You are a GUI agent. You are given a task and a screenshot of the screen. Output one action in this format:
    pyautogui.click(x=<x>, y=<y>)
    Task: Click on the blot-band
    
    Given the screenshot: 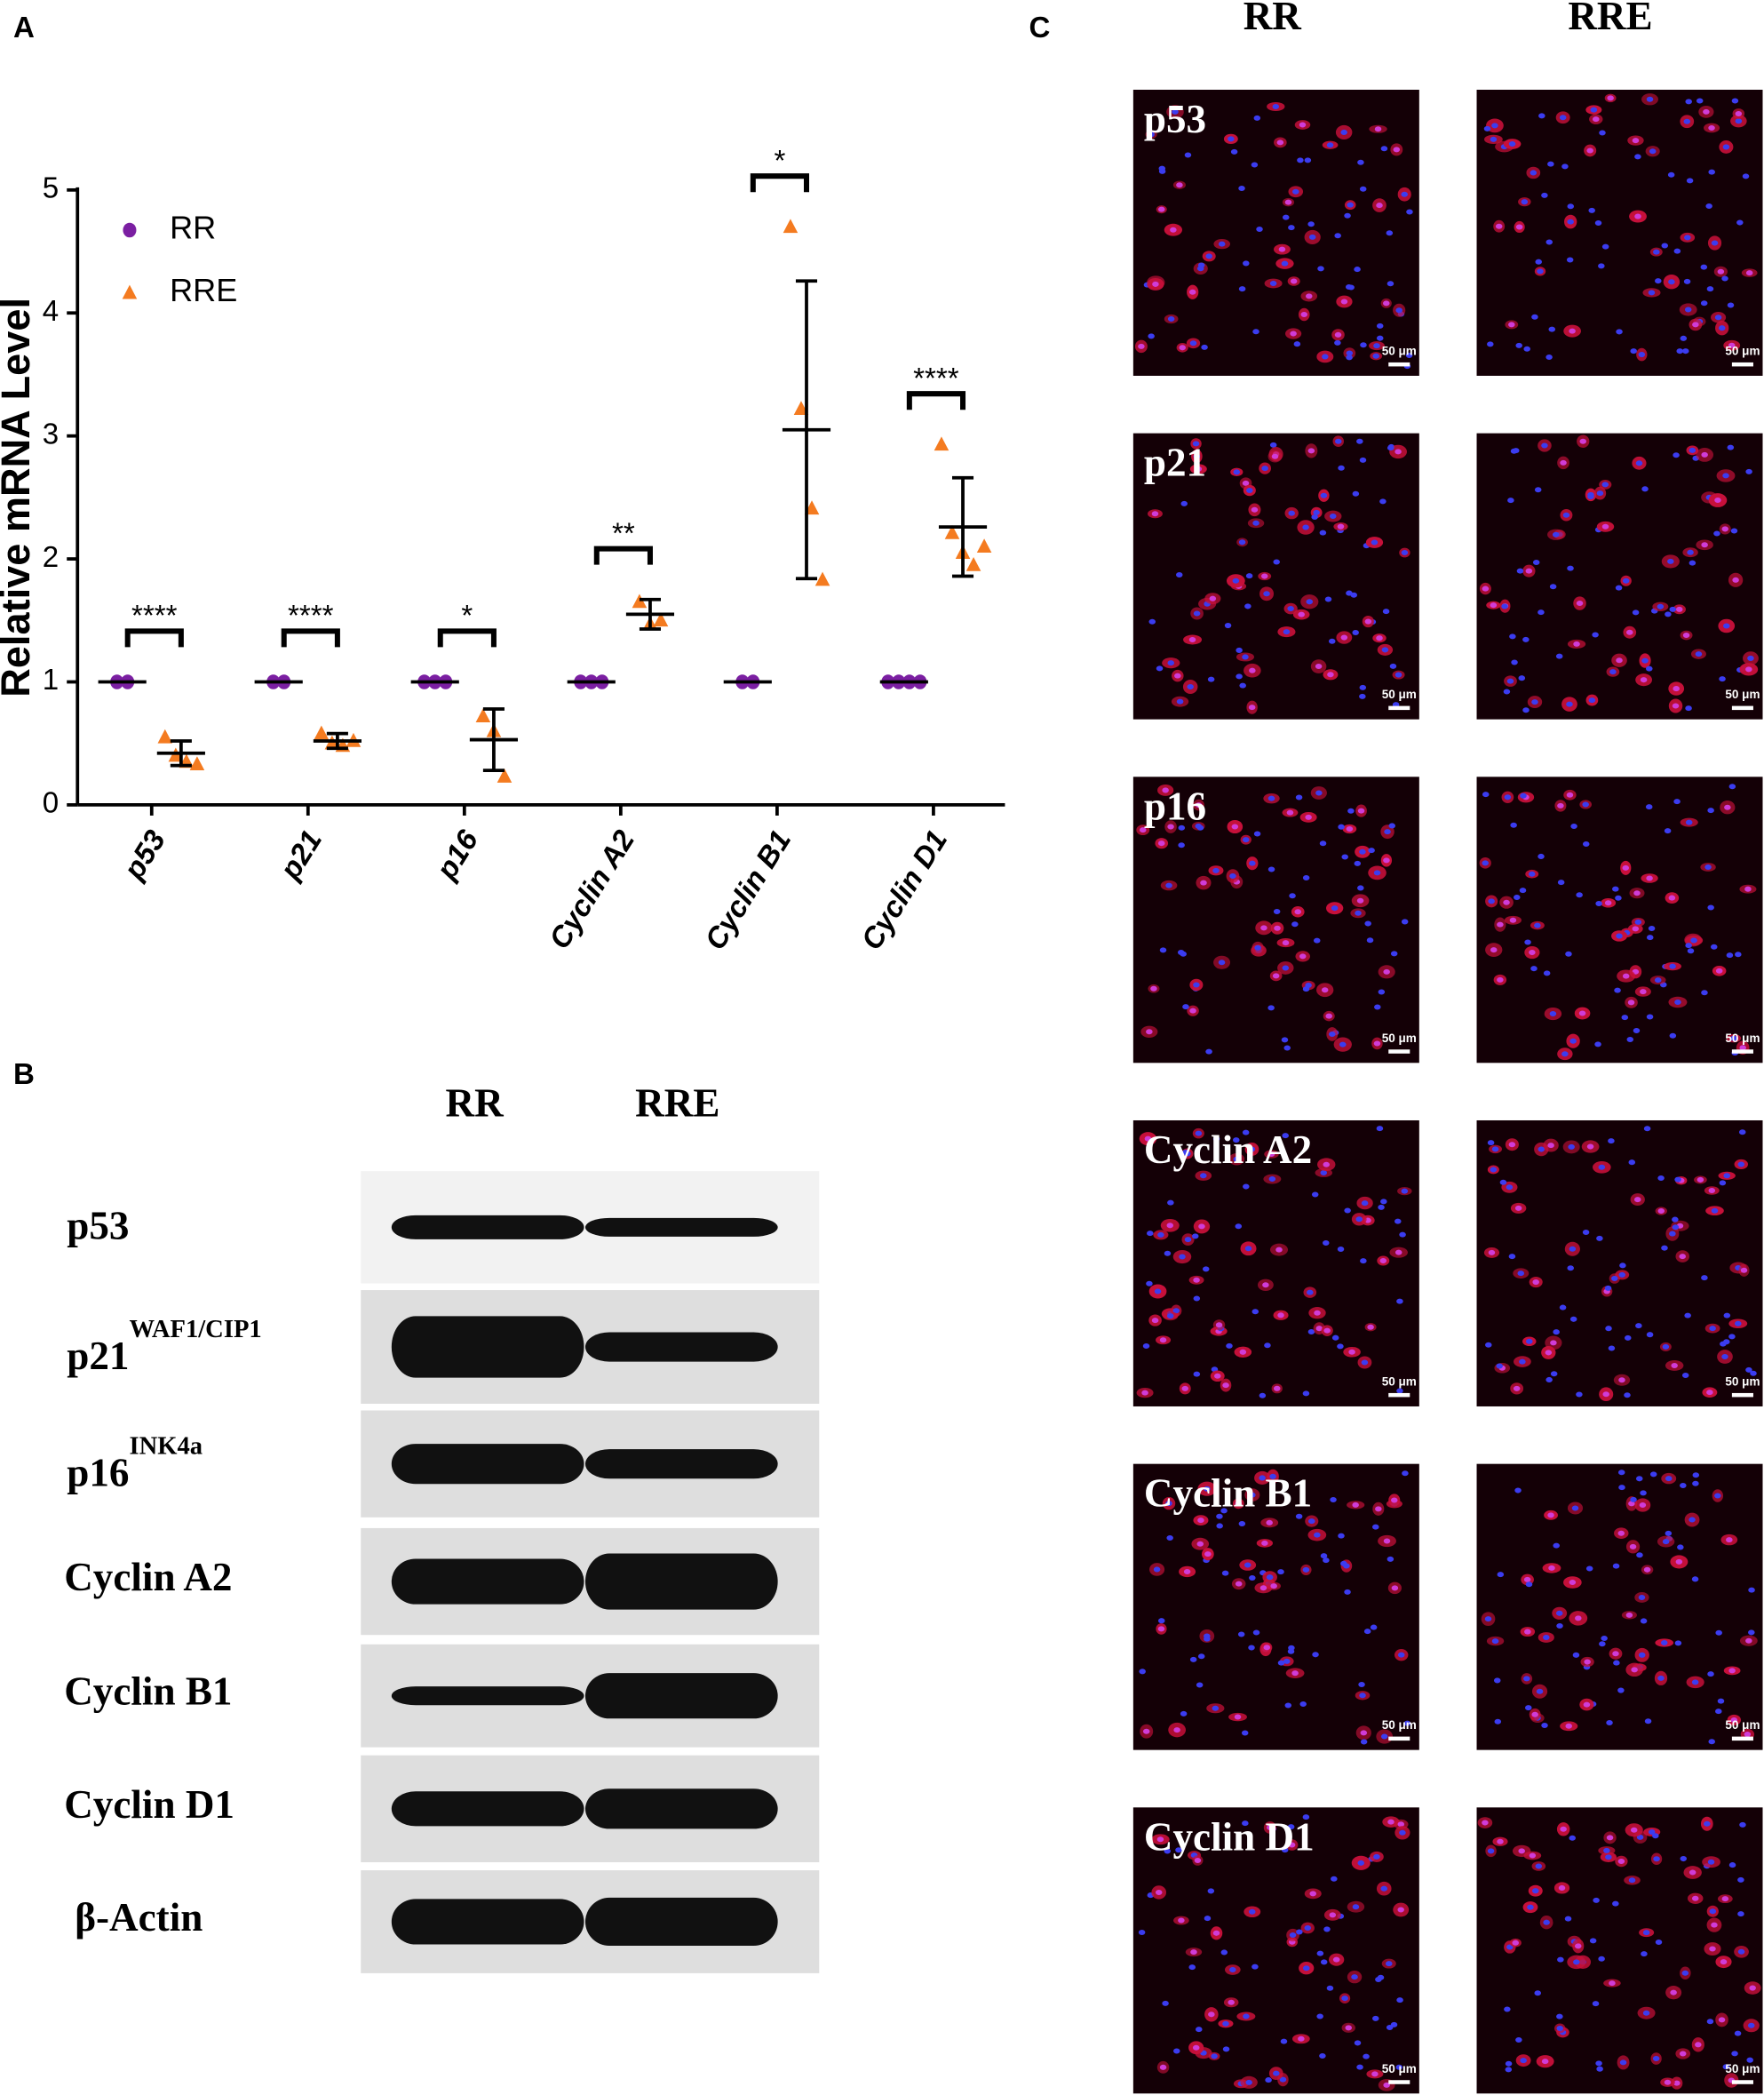 What is the action you would take?
    pyautogui.click(x=681, y=1347)
    